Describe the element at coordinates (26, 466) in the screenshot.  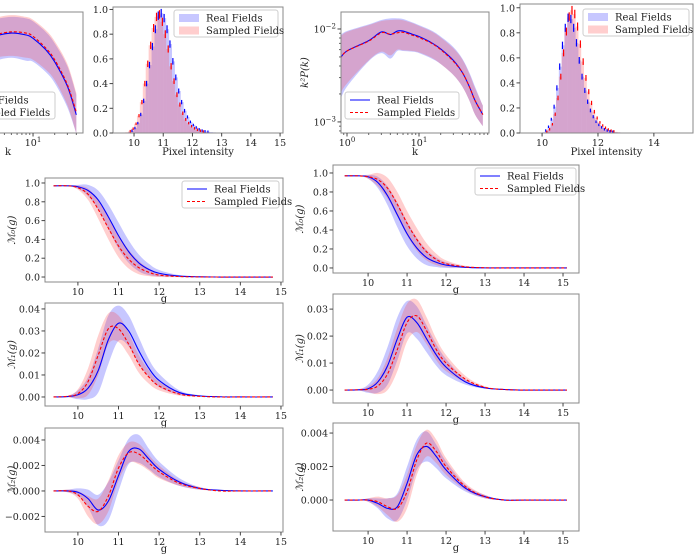
I see `tick-base: 0.002` at that location.